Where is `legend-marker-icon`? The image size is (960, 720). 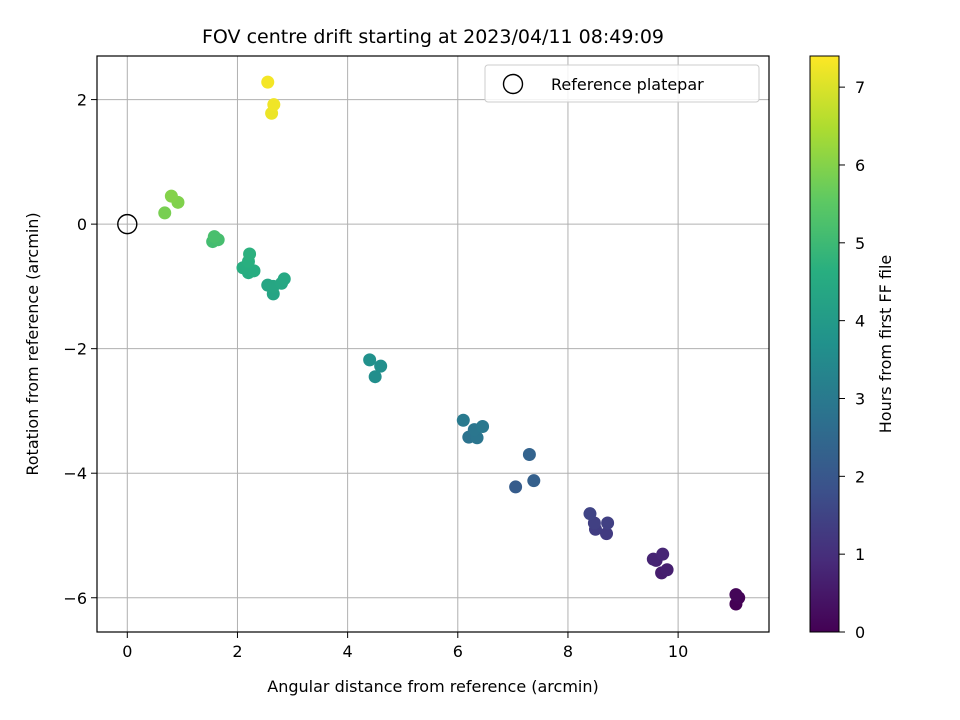 legend-marker-icon is located at coordinates (513, 84).